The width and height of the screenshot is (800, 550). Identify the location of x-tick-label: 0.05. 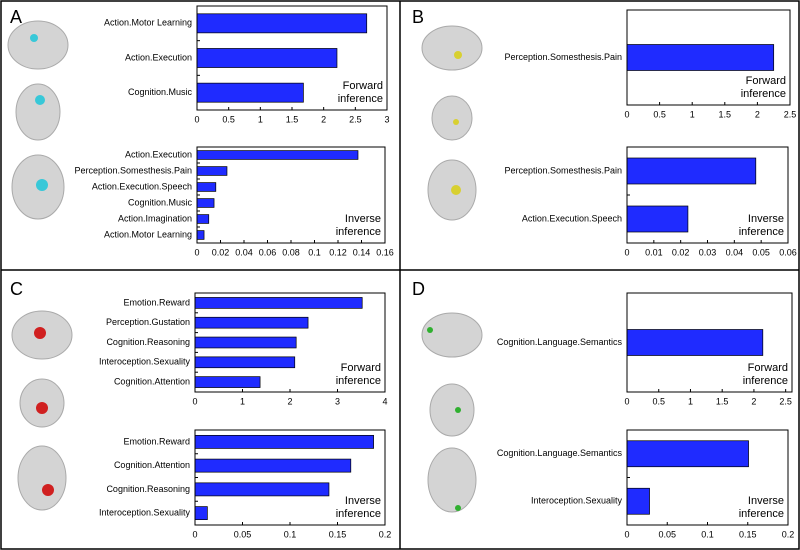
(761, 252).